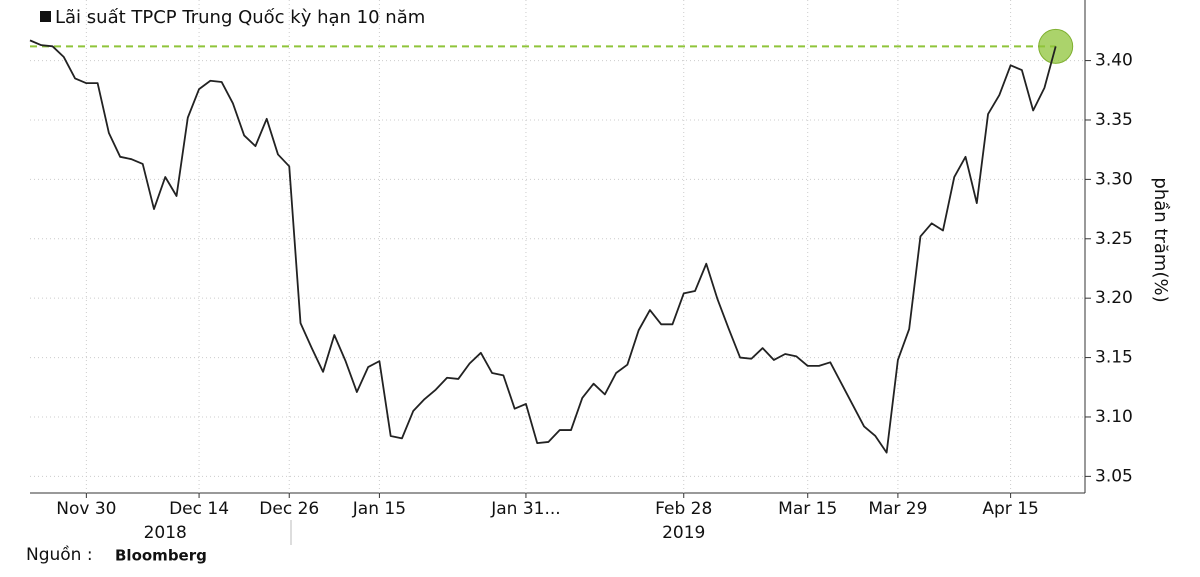 The width and height of the screenshot is (1200, 577). Describe the element at coordinates (1114, 239) in the screenshot. I see `y-tick-label: 3.25` at that location.